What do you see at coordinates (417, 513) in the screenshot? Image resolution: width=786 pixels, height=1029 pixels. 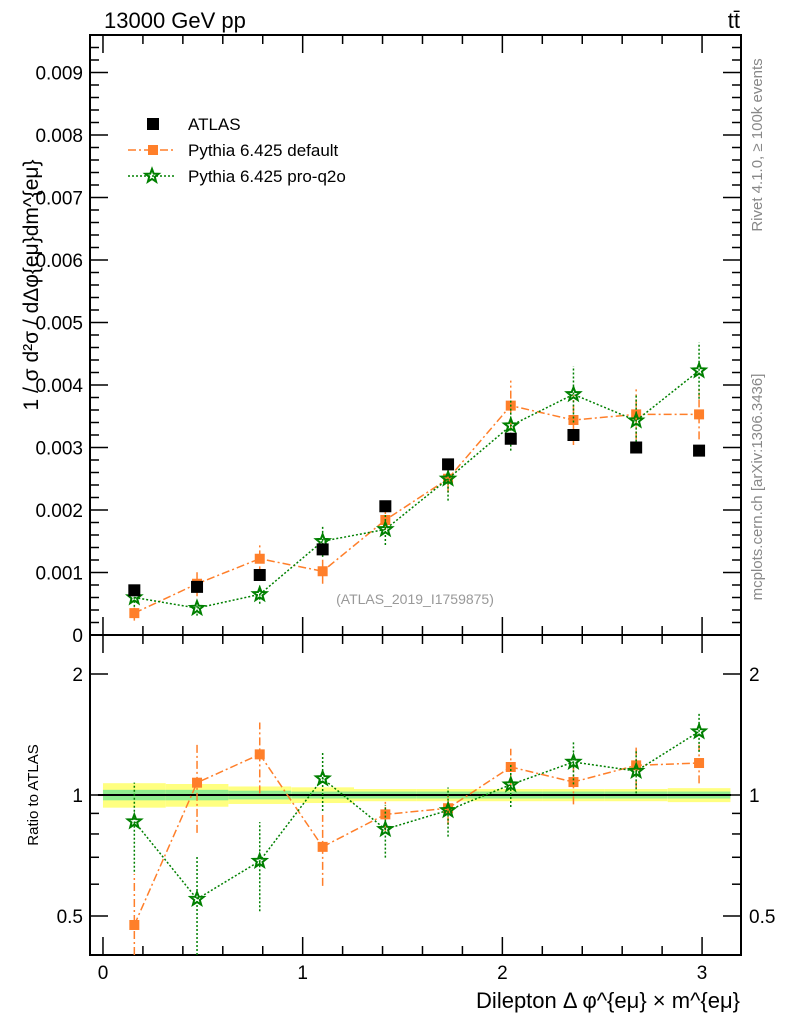 I see `series-atlas` at bounding box center [417, 513].